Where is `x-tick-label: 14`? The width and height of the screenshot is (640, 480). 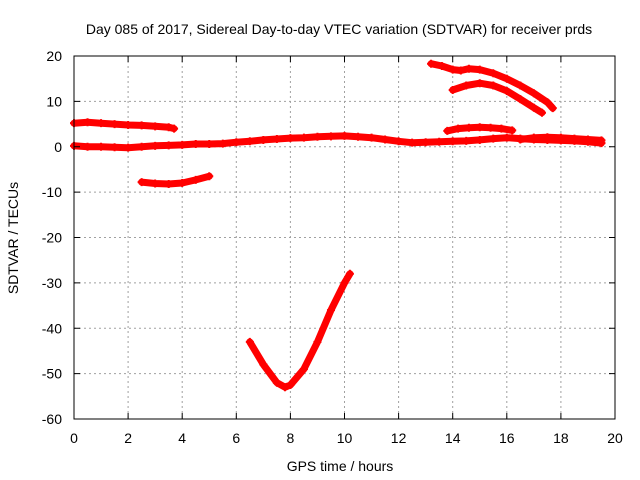 x-tick-label: 14 is located at coordinates (453, 438).